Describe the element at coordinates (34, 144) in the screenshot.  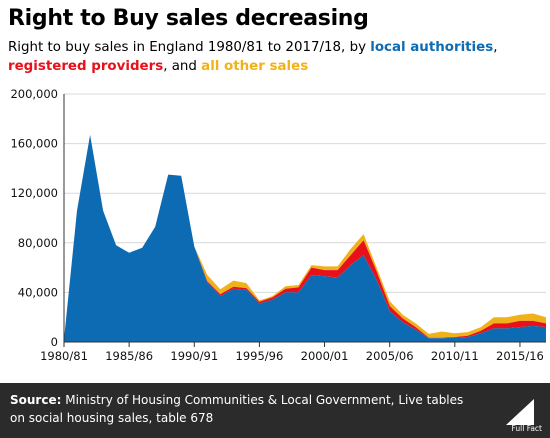
I see `y-tick-label: 160,000` at that location.